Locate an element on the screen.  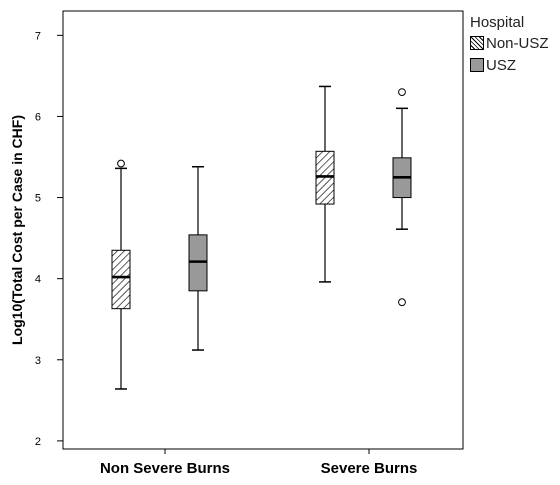
y-tick-label: 3 is located at coordinates (38, 361).